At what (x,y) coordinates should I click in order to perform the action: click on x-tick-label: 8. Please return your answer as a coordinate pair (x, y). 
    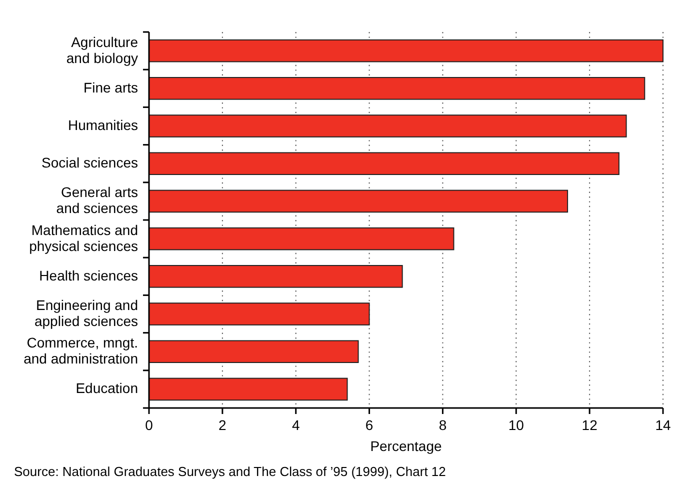
    Looking at the image, I should click on (442, 425).